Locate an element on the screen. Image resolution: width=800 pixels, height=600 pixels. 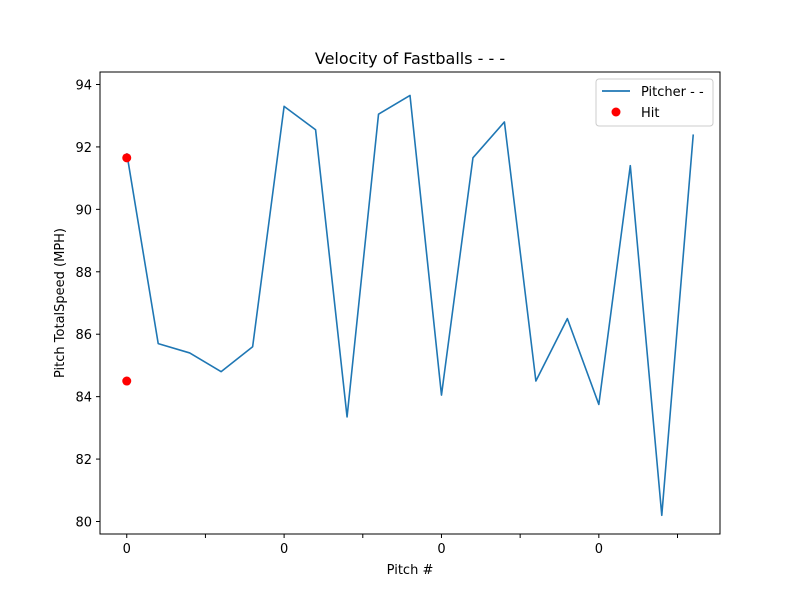
y-tick-label: 86 is located at coordinates (83, 335).